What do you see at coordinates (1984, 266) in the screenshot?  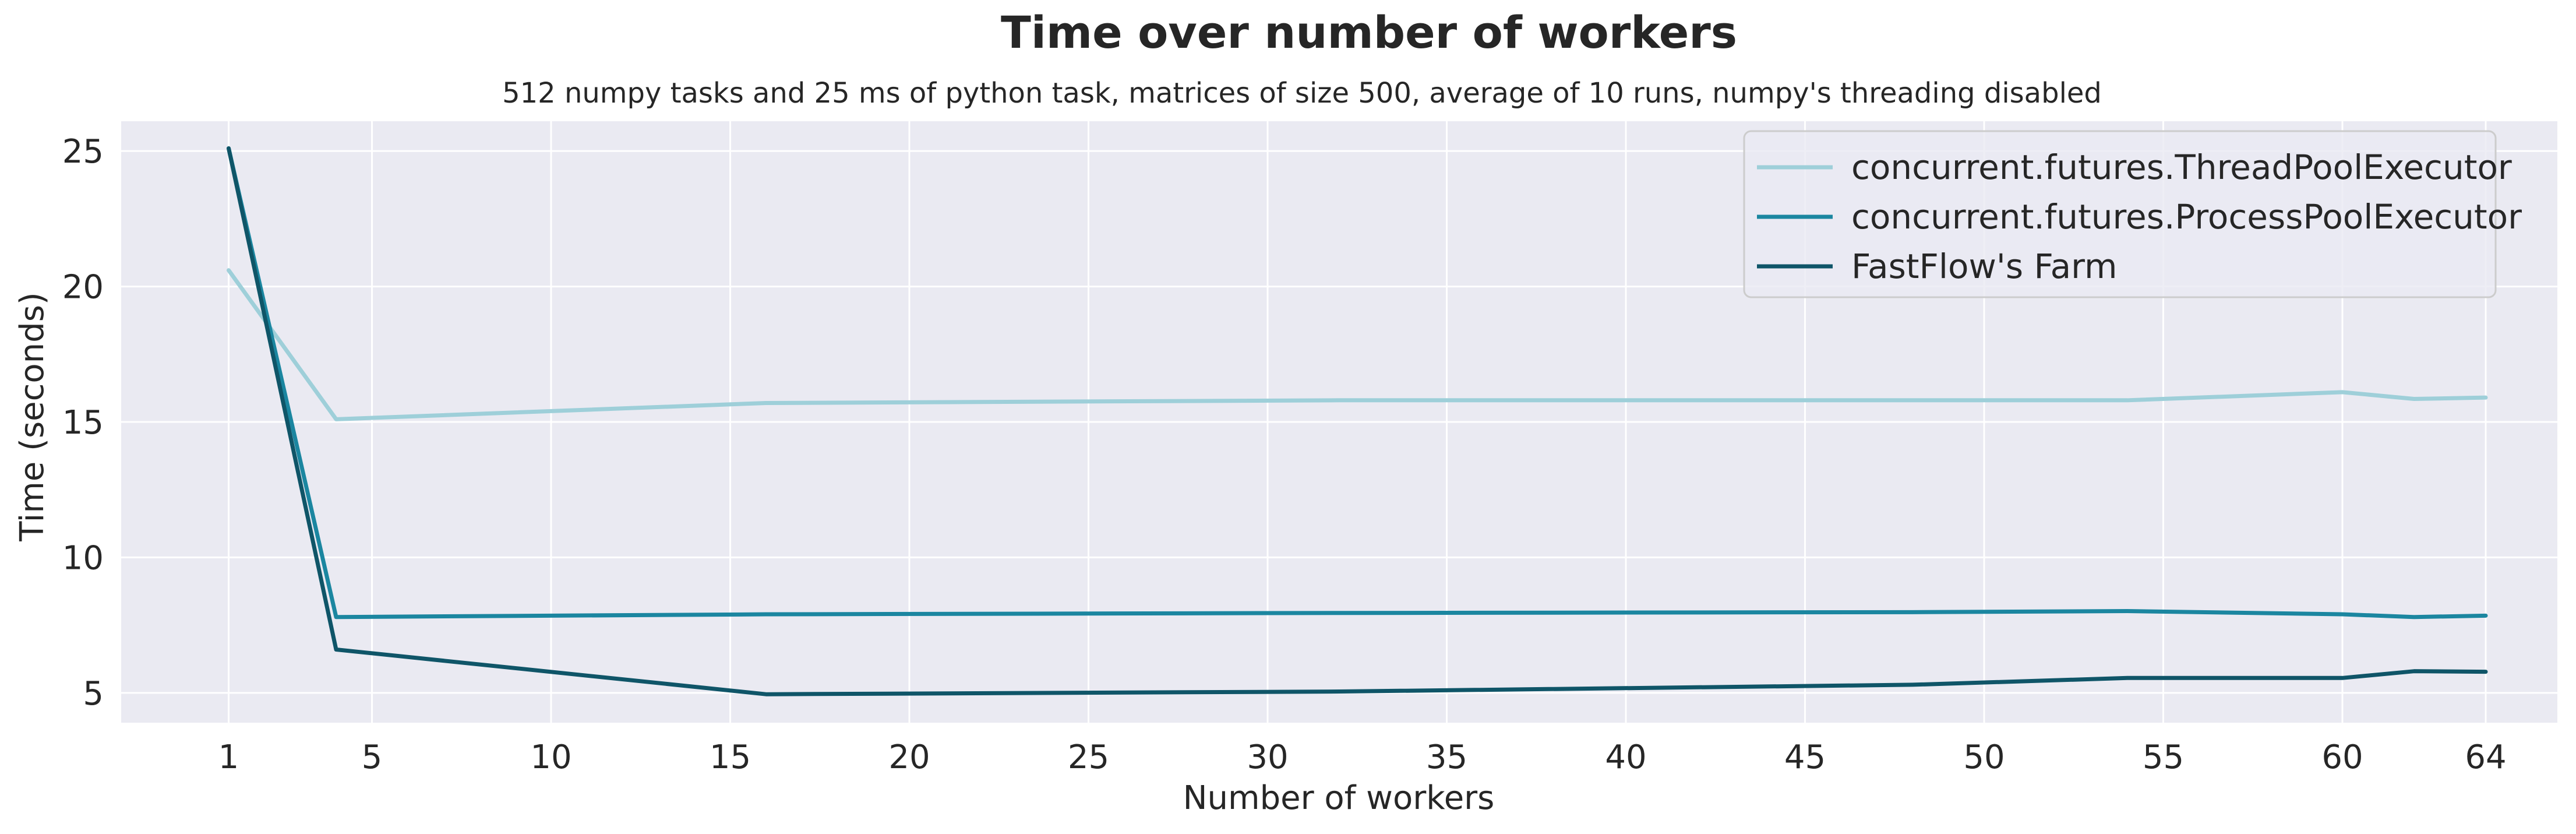 I see `legend-label-3: FastFlow's Farm` at bounding box center [1984, 266].